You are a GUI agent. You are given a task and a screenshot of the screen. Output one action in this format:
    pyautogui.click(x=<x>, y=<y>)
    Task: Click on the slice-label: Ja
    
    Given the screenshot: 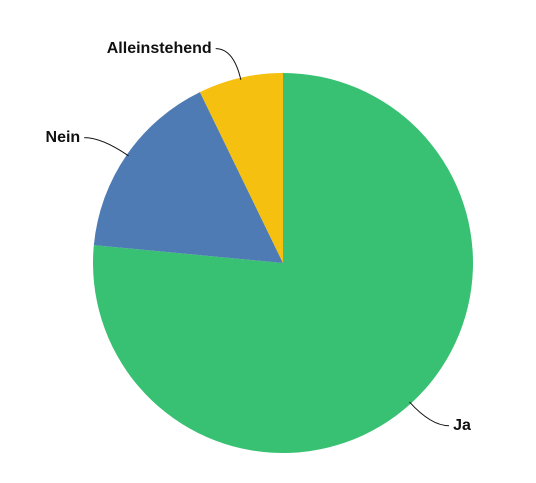 What is the action you would take?
    pyautogui.click(x=462, y=425)
    